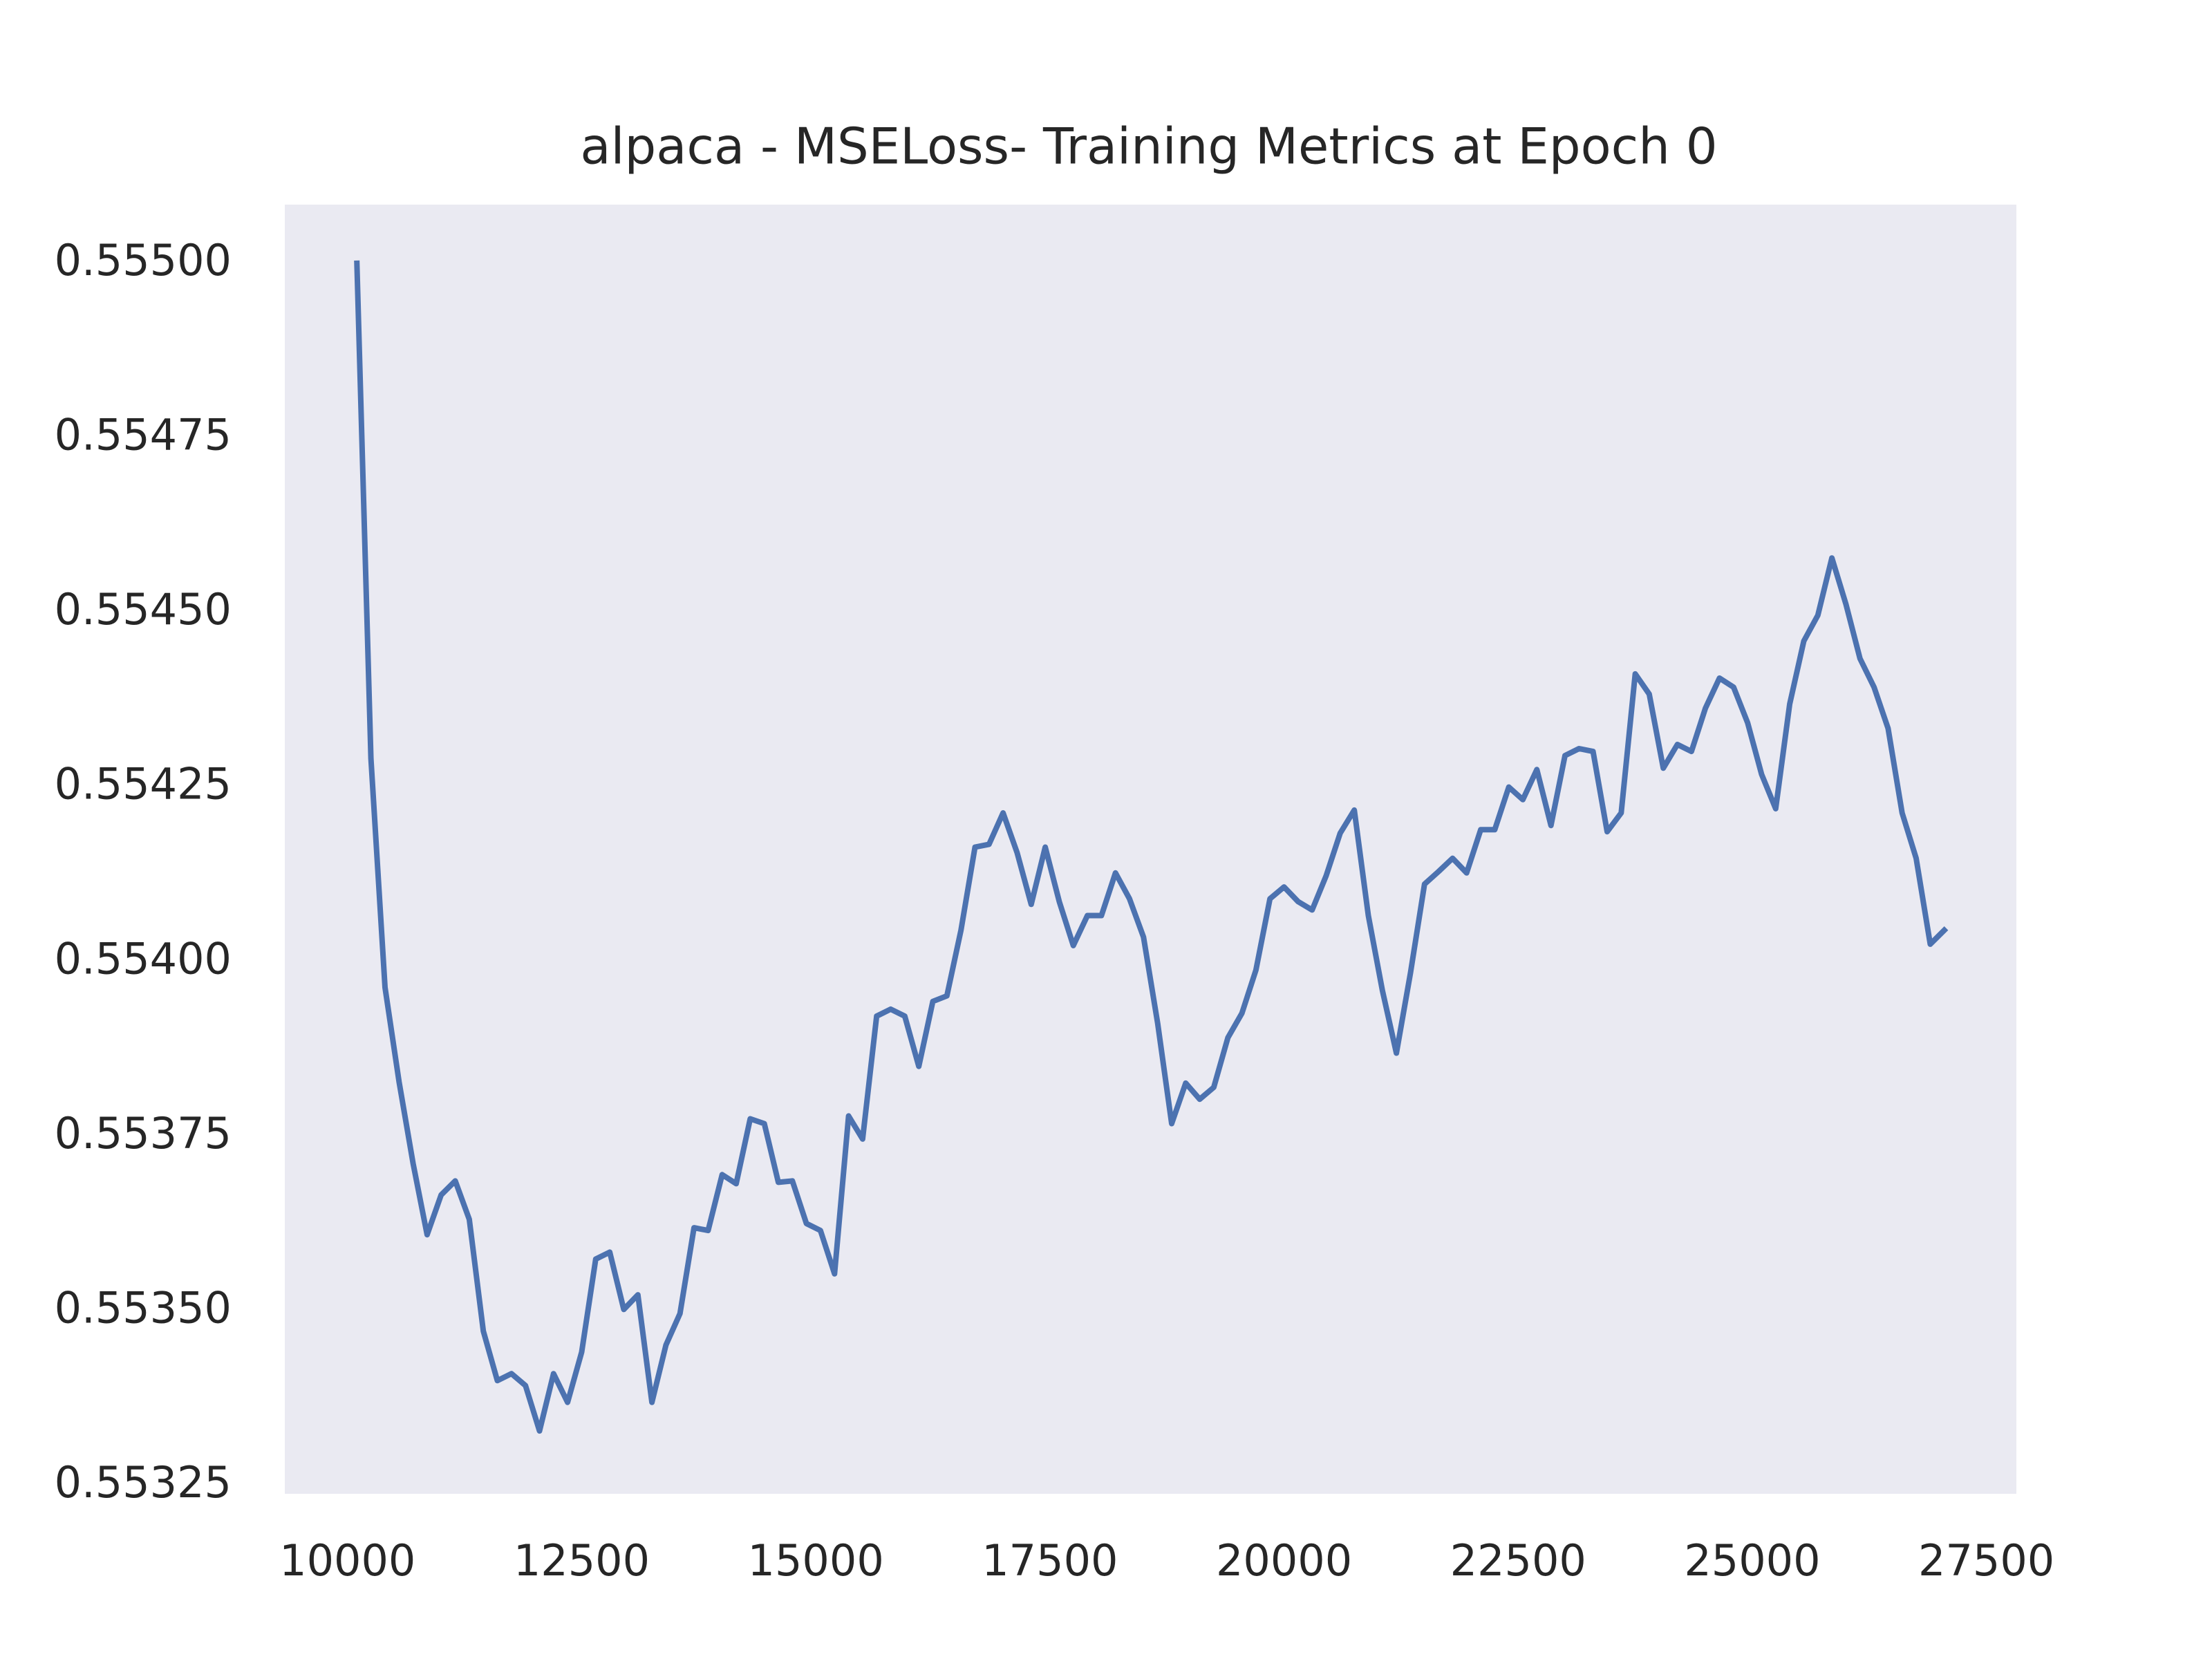 The image size is (2212, 1659). I want to click on y-tick-label: 0.55425, so click(143, 784).